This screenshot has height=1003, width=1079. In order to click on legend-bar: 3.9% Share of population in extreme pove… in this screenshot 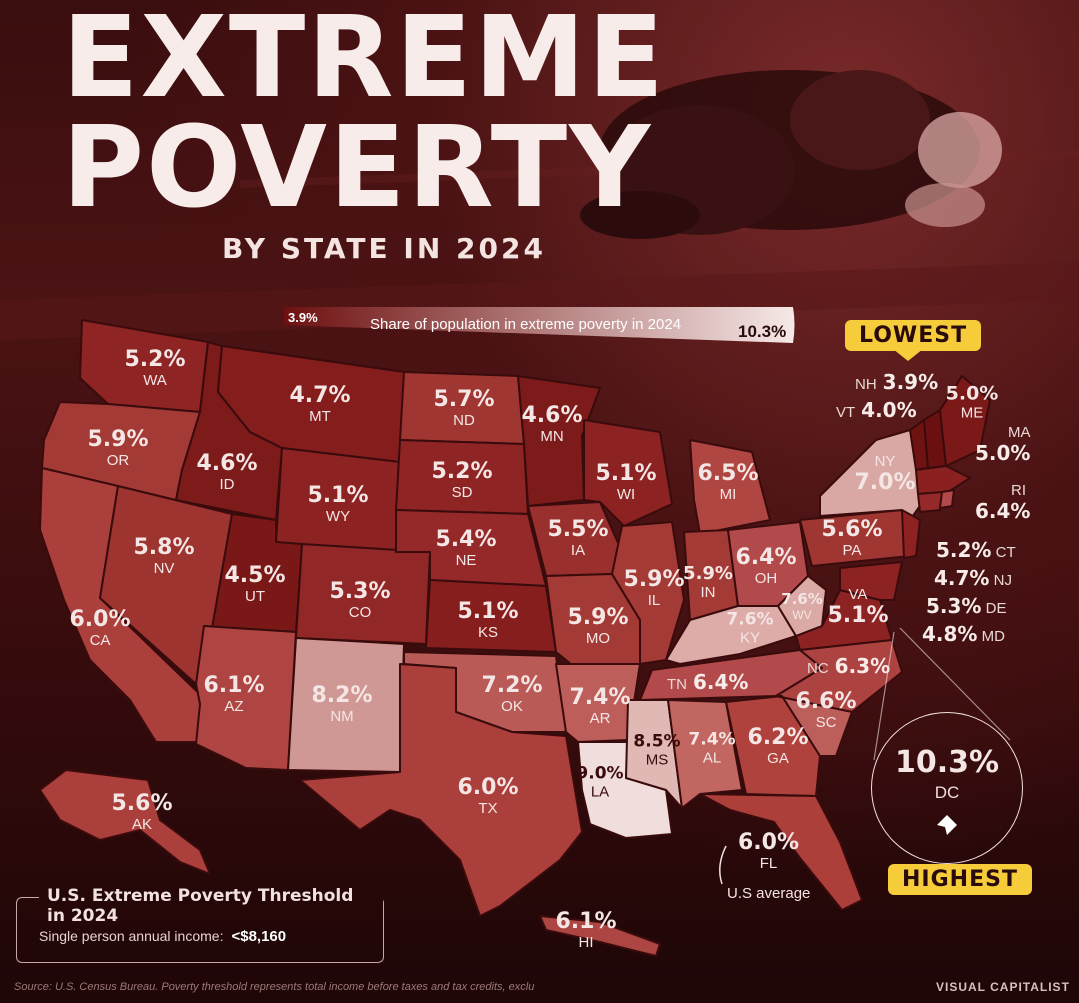, I will do `click(539, 325)`.